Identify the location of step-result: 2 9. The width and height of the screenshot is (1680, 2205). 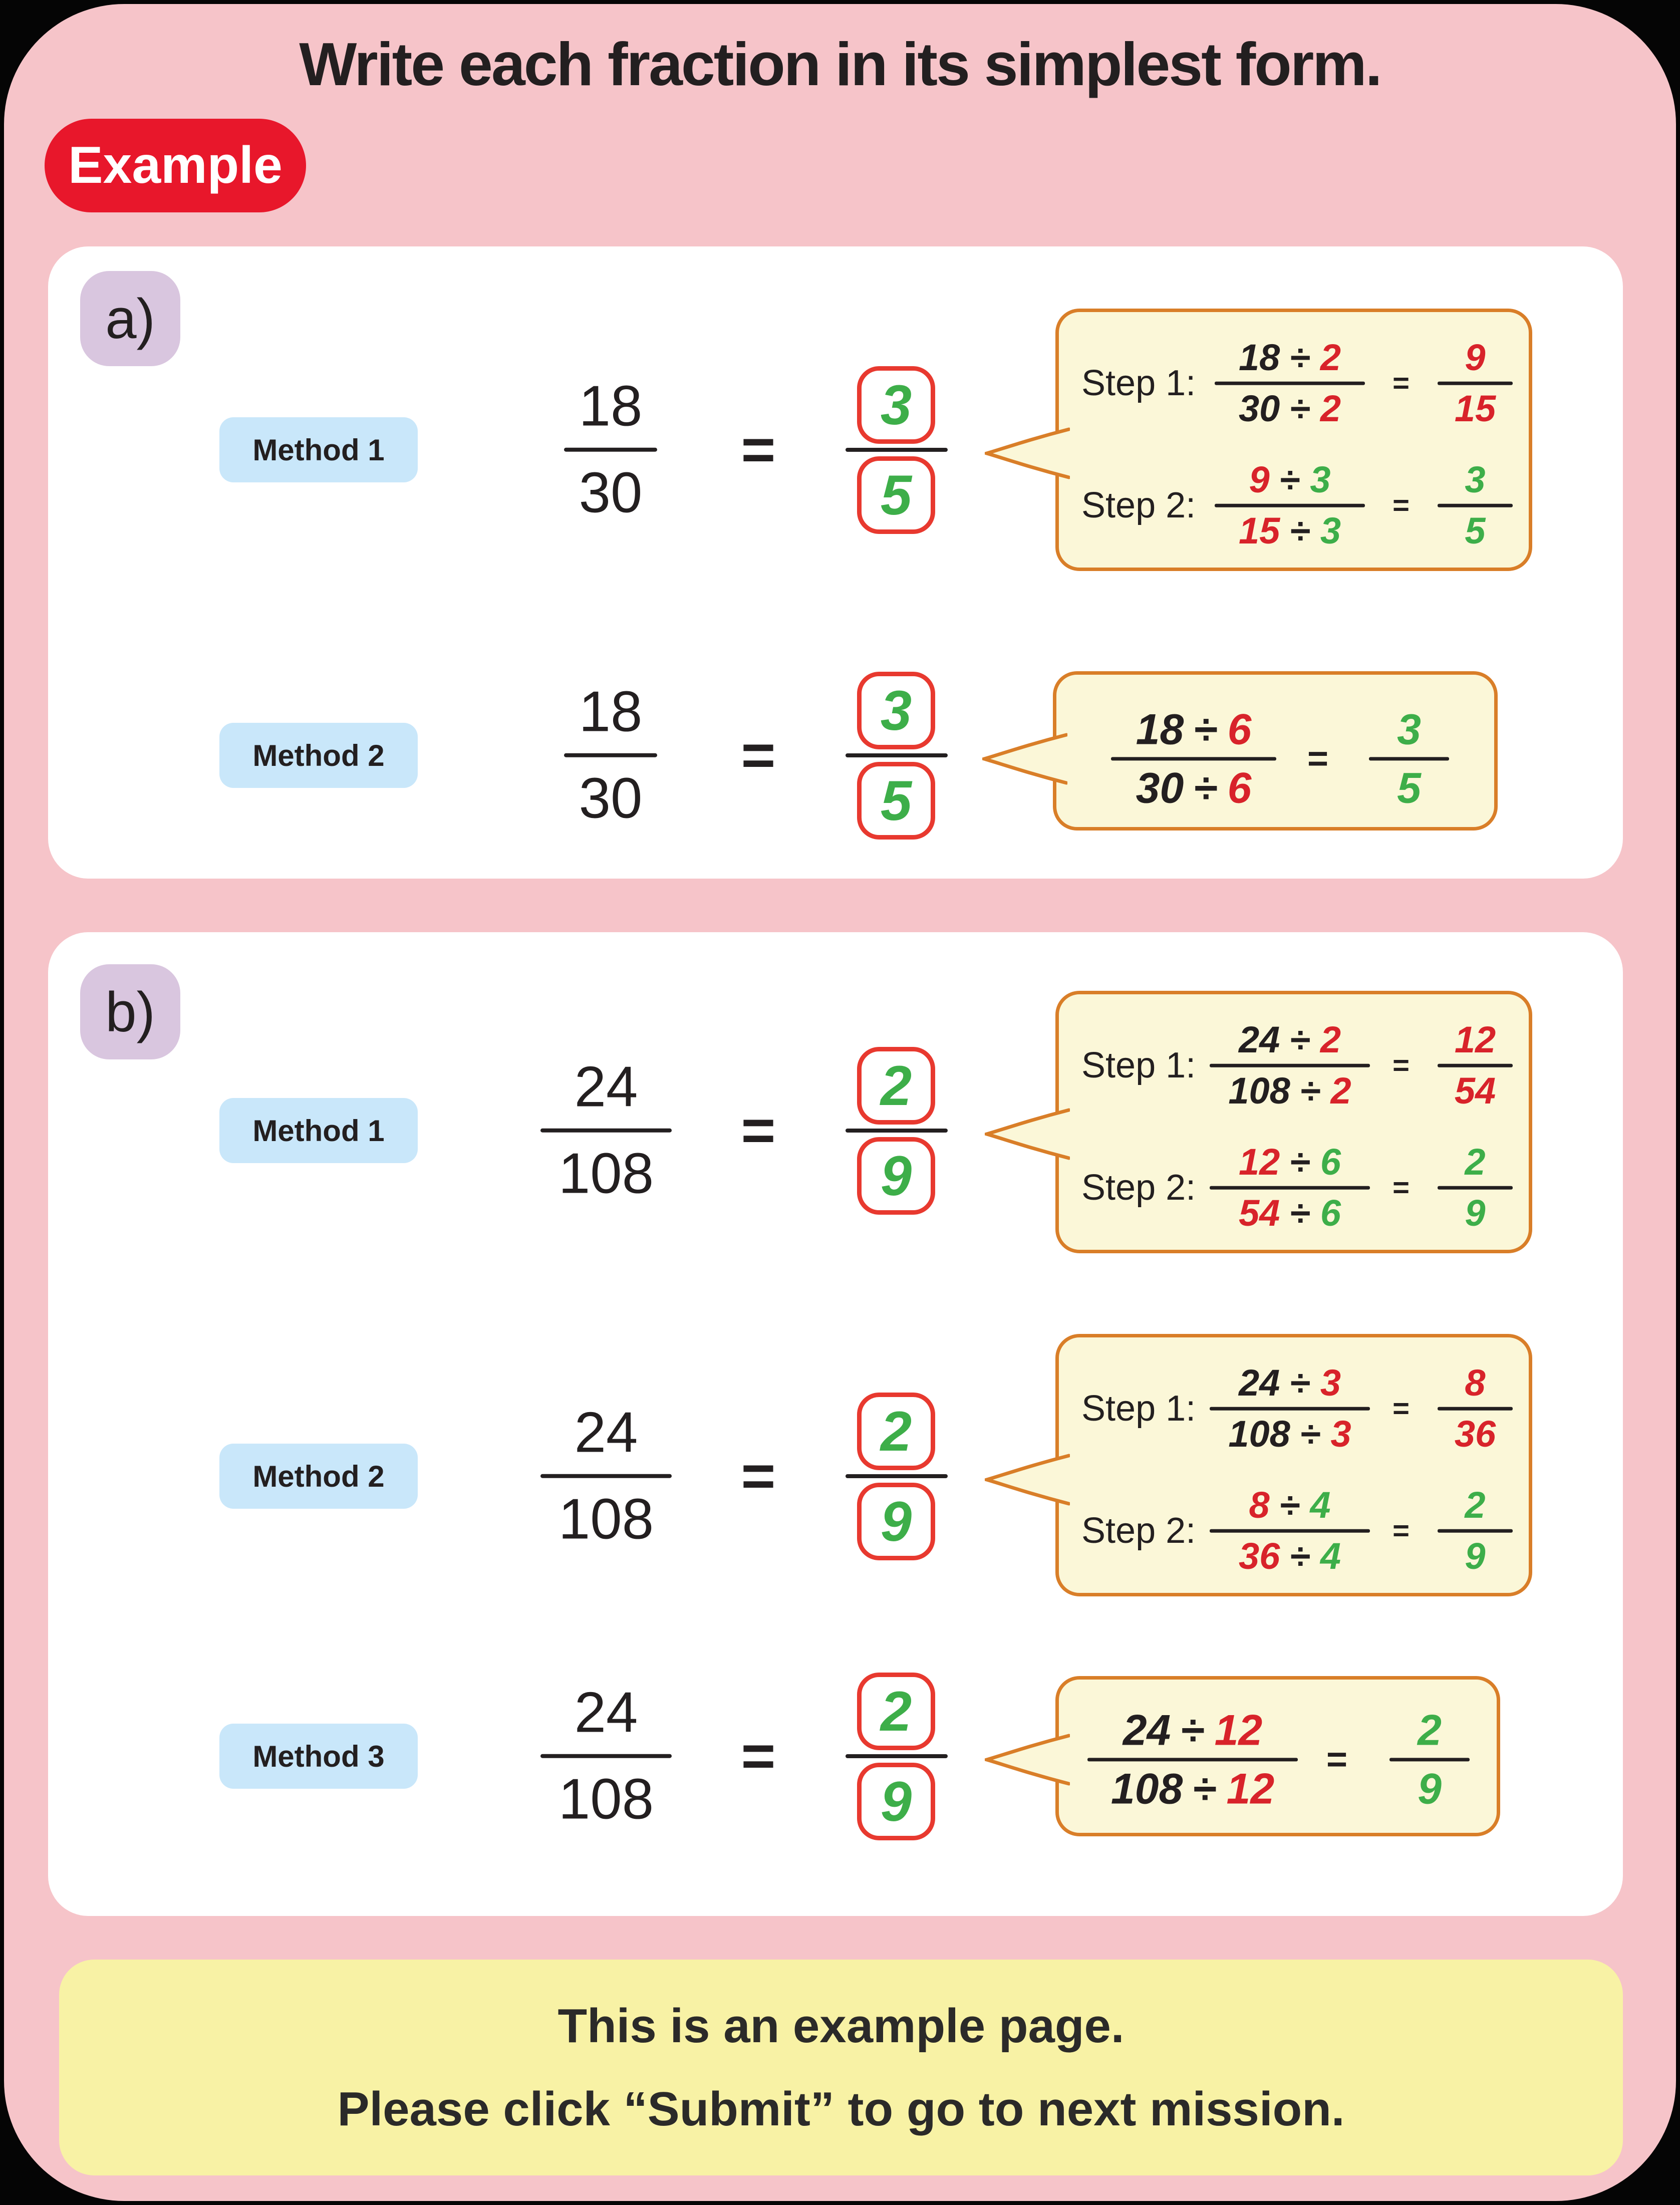
(1429, 1759).